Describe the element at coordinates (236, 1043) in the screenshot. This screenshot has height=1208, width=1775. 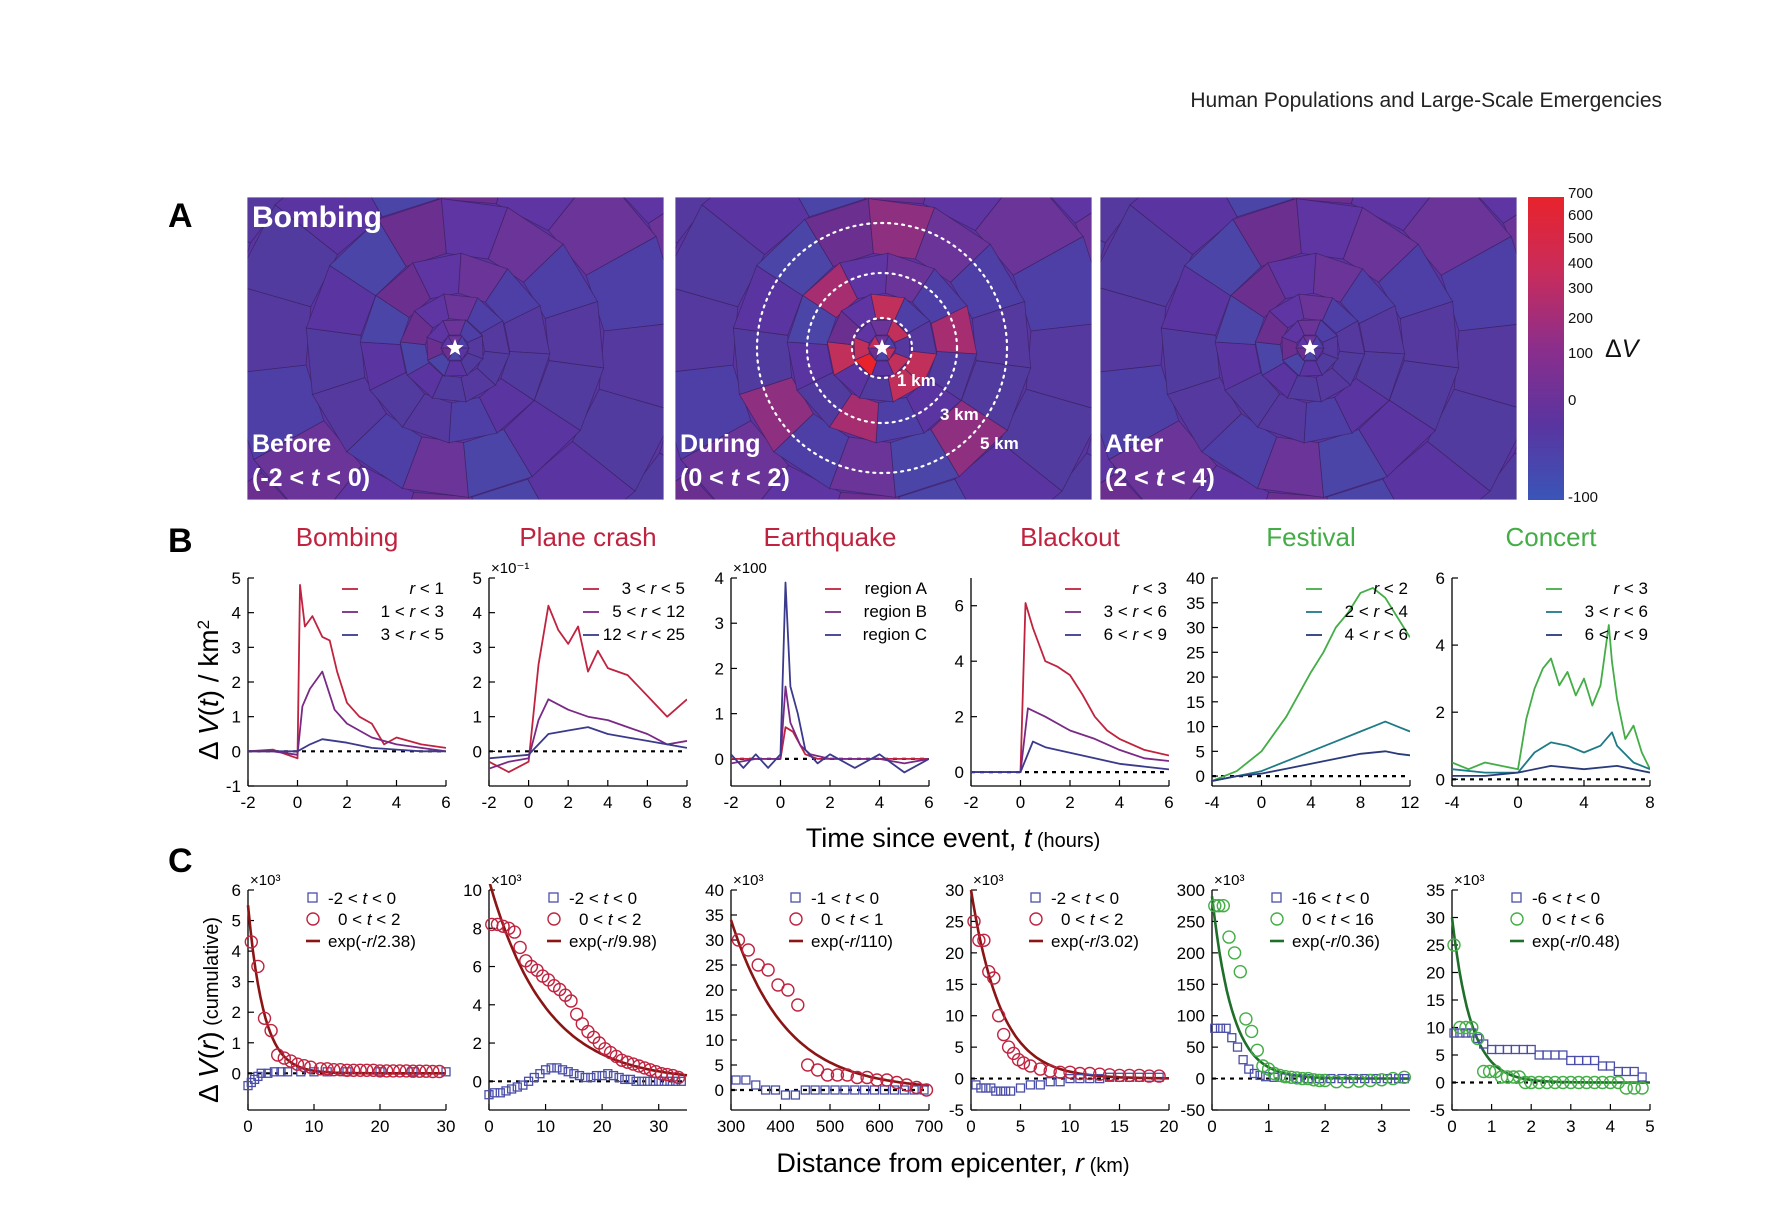
I see `y-tick-label: 1` at that location.